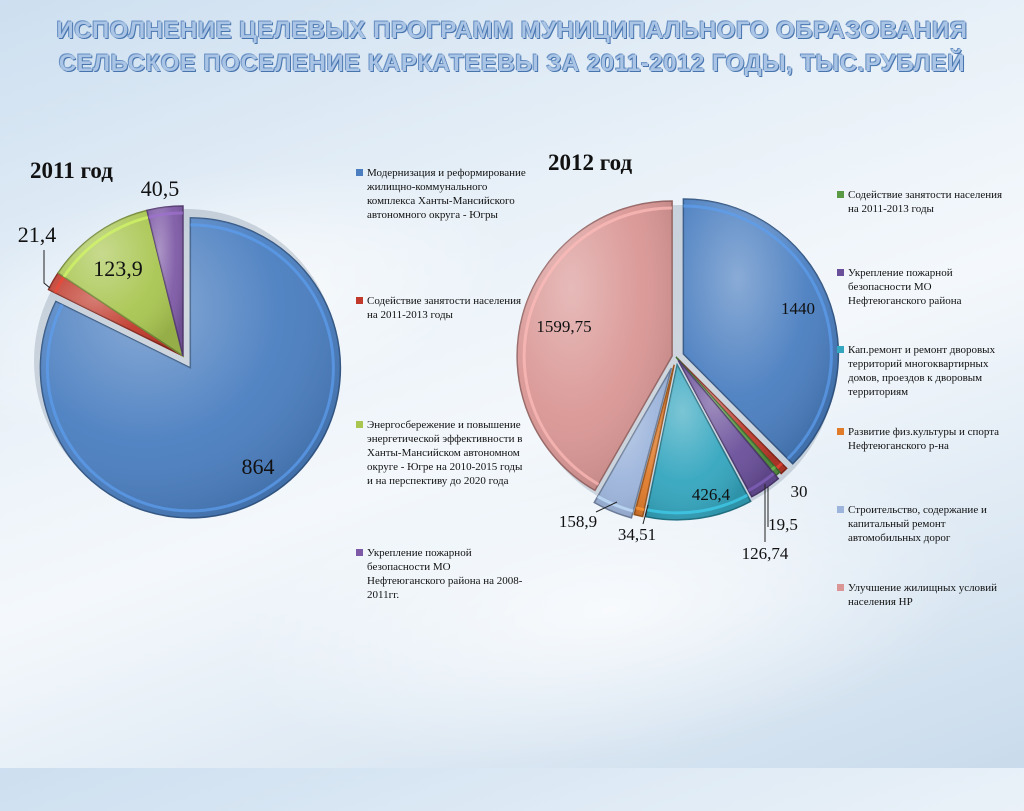 The height and width of the screenshot is (811, 1024). Describe the element at coordinates (711, 494) in the screenshot. I see `data-label: 426,4` at that location.